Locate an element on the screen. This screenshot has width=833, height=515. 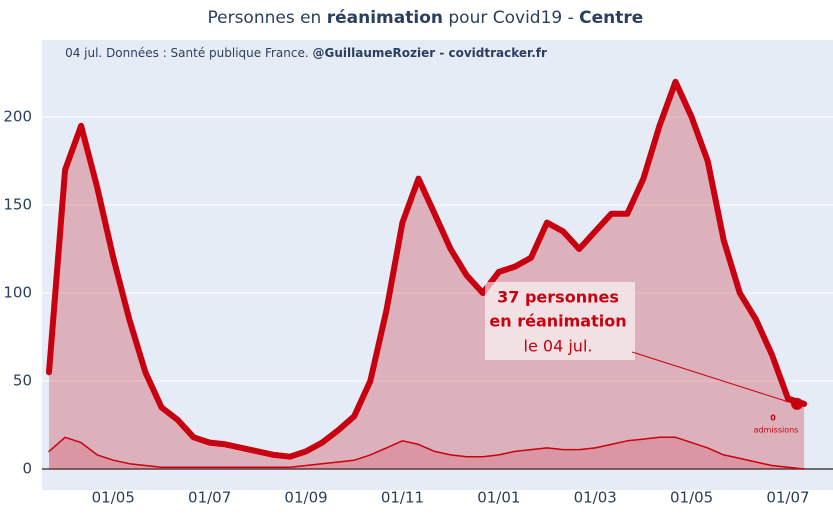
annotation-line: 37 personnes is located at coordinates (558, 297).